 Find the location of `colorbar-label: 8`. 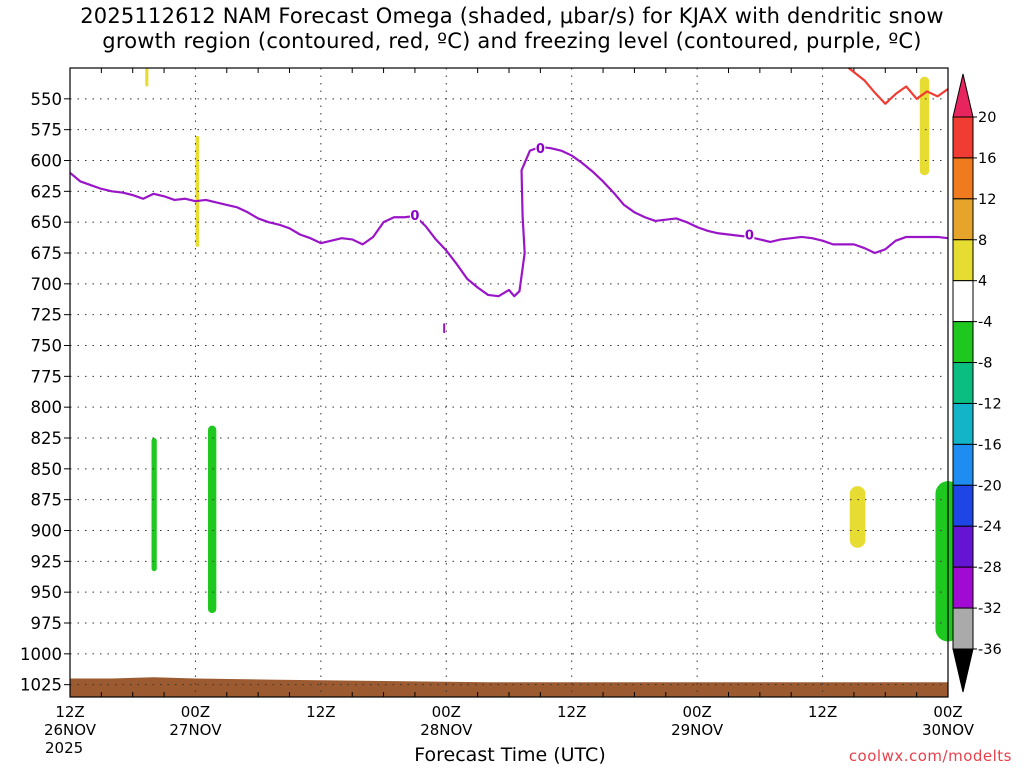

colorbar-label: 8 is located at coordinates (982, 241).